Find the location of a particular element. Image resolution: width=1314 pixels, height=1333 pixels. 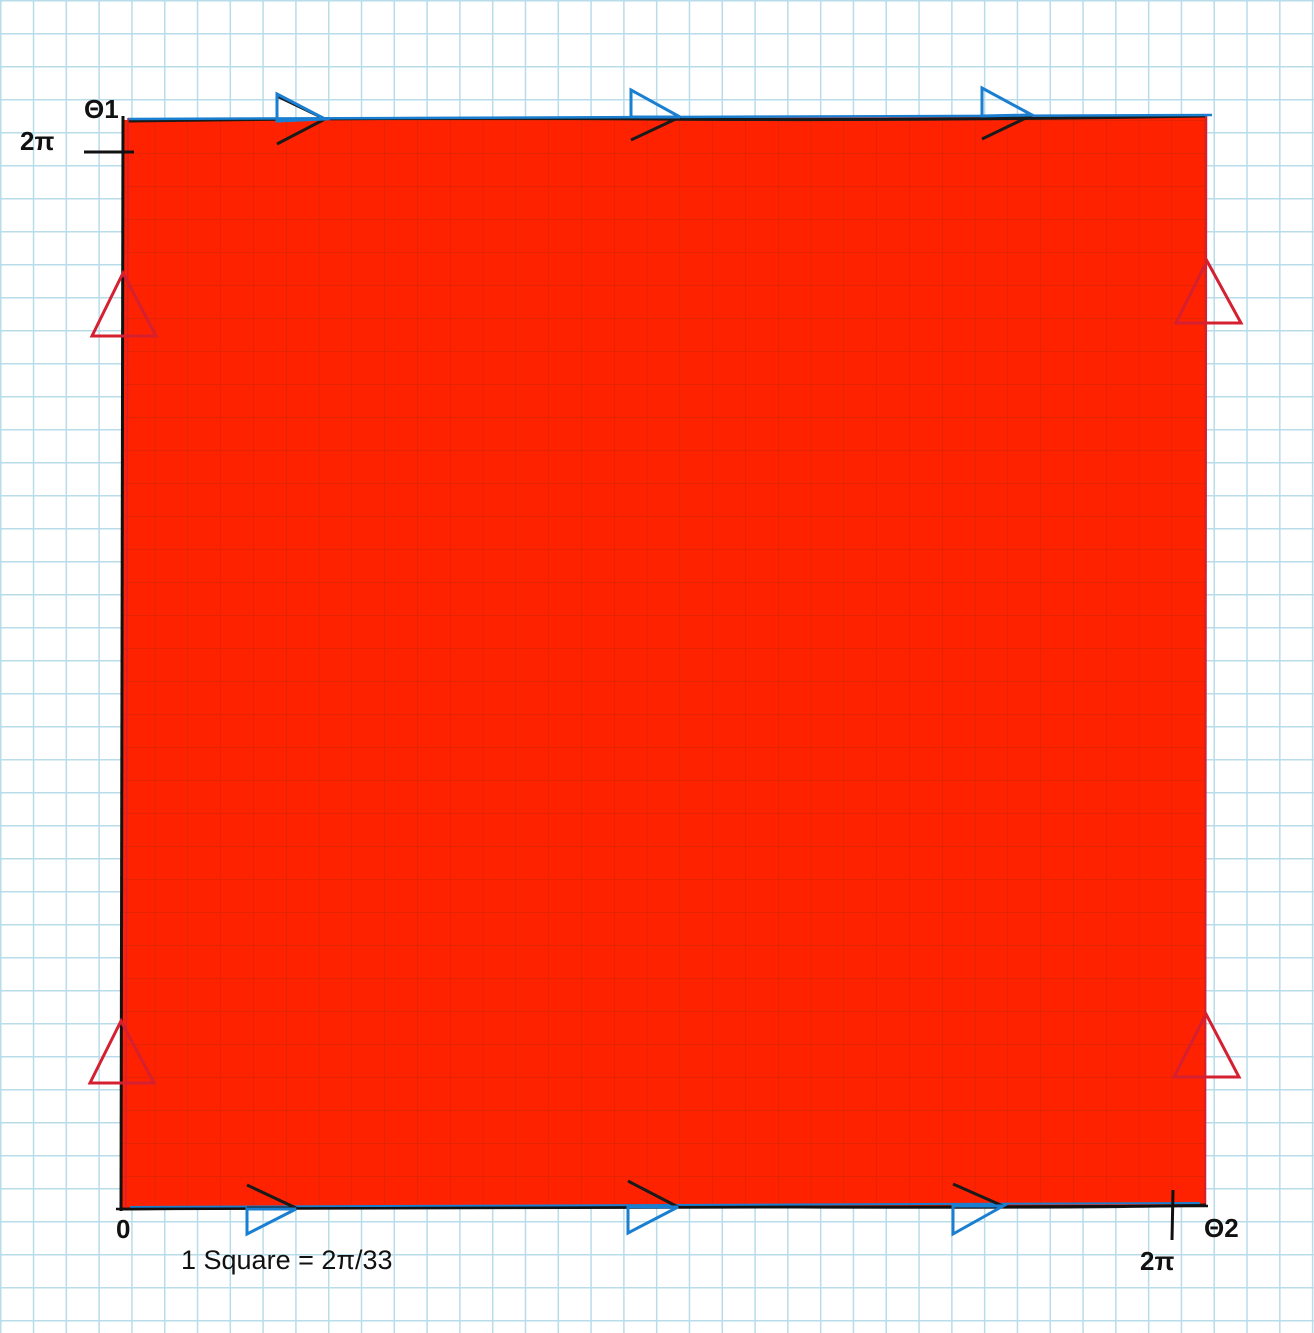

right-edge is located at coordinates (1205, 661).